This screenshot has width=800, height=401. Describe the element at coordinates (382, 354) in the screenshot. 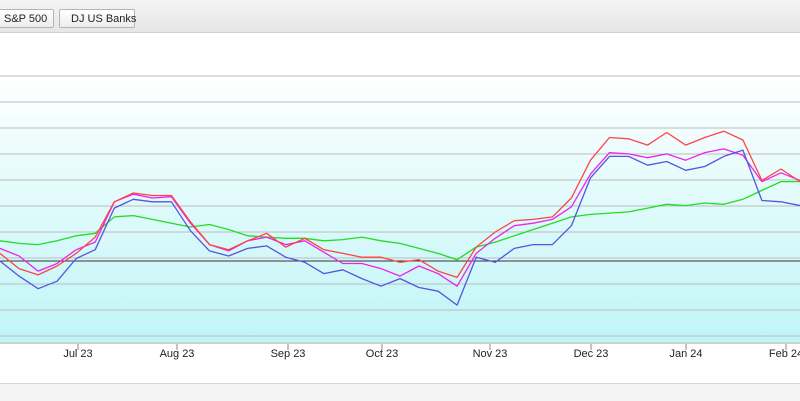

I see `x-tick-label: Oct 23` at that location.